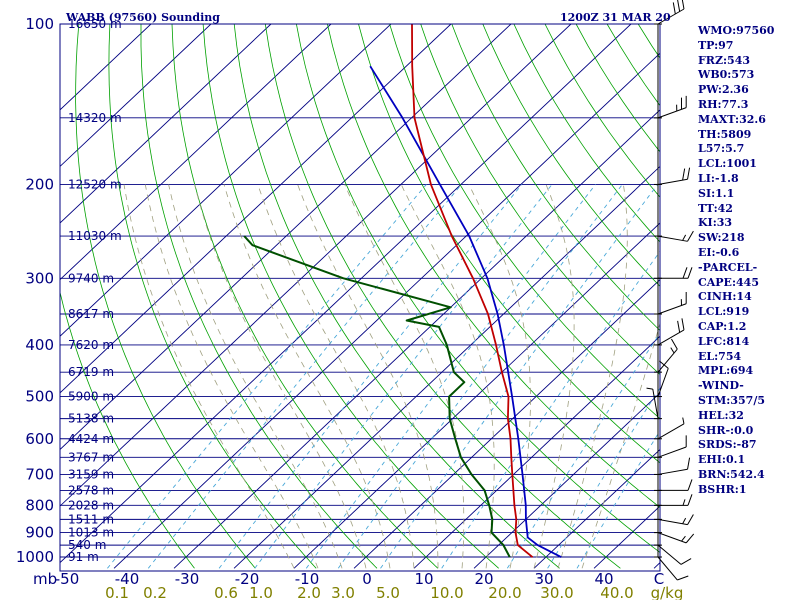 The width and height of the screenshot is (800, 600). Describe the element at coordinates (39, 184) in the screenshot. I see `pressure-label: 200` at that location.